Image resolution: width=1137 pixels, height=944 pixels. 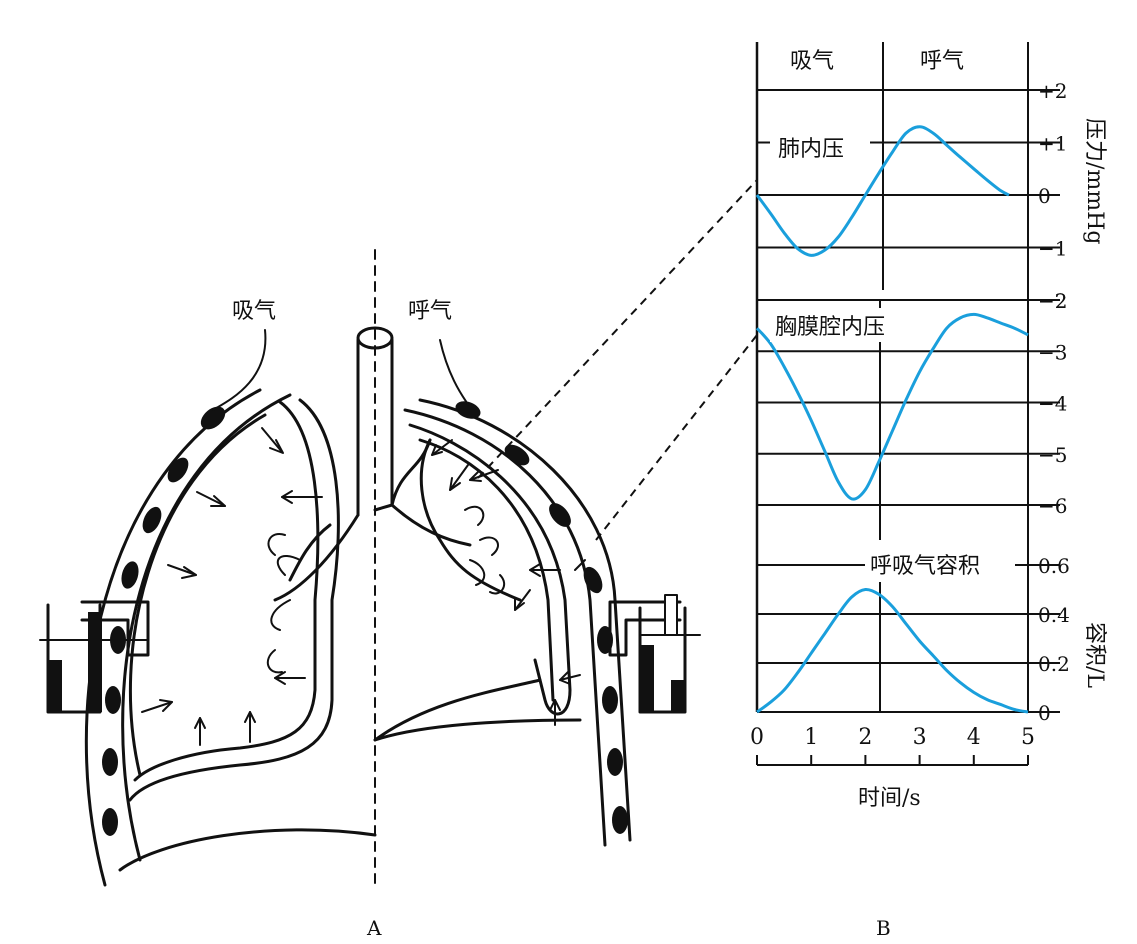 What do you see at coordinates (654, 654) in the screenshot?
I see `manometer-right` at bounding box center [654, 654].